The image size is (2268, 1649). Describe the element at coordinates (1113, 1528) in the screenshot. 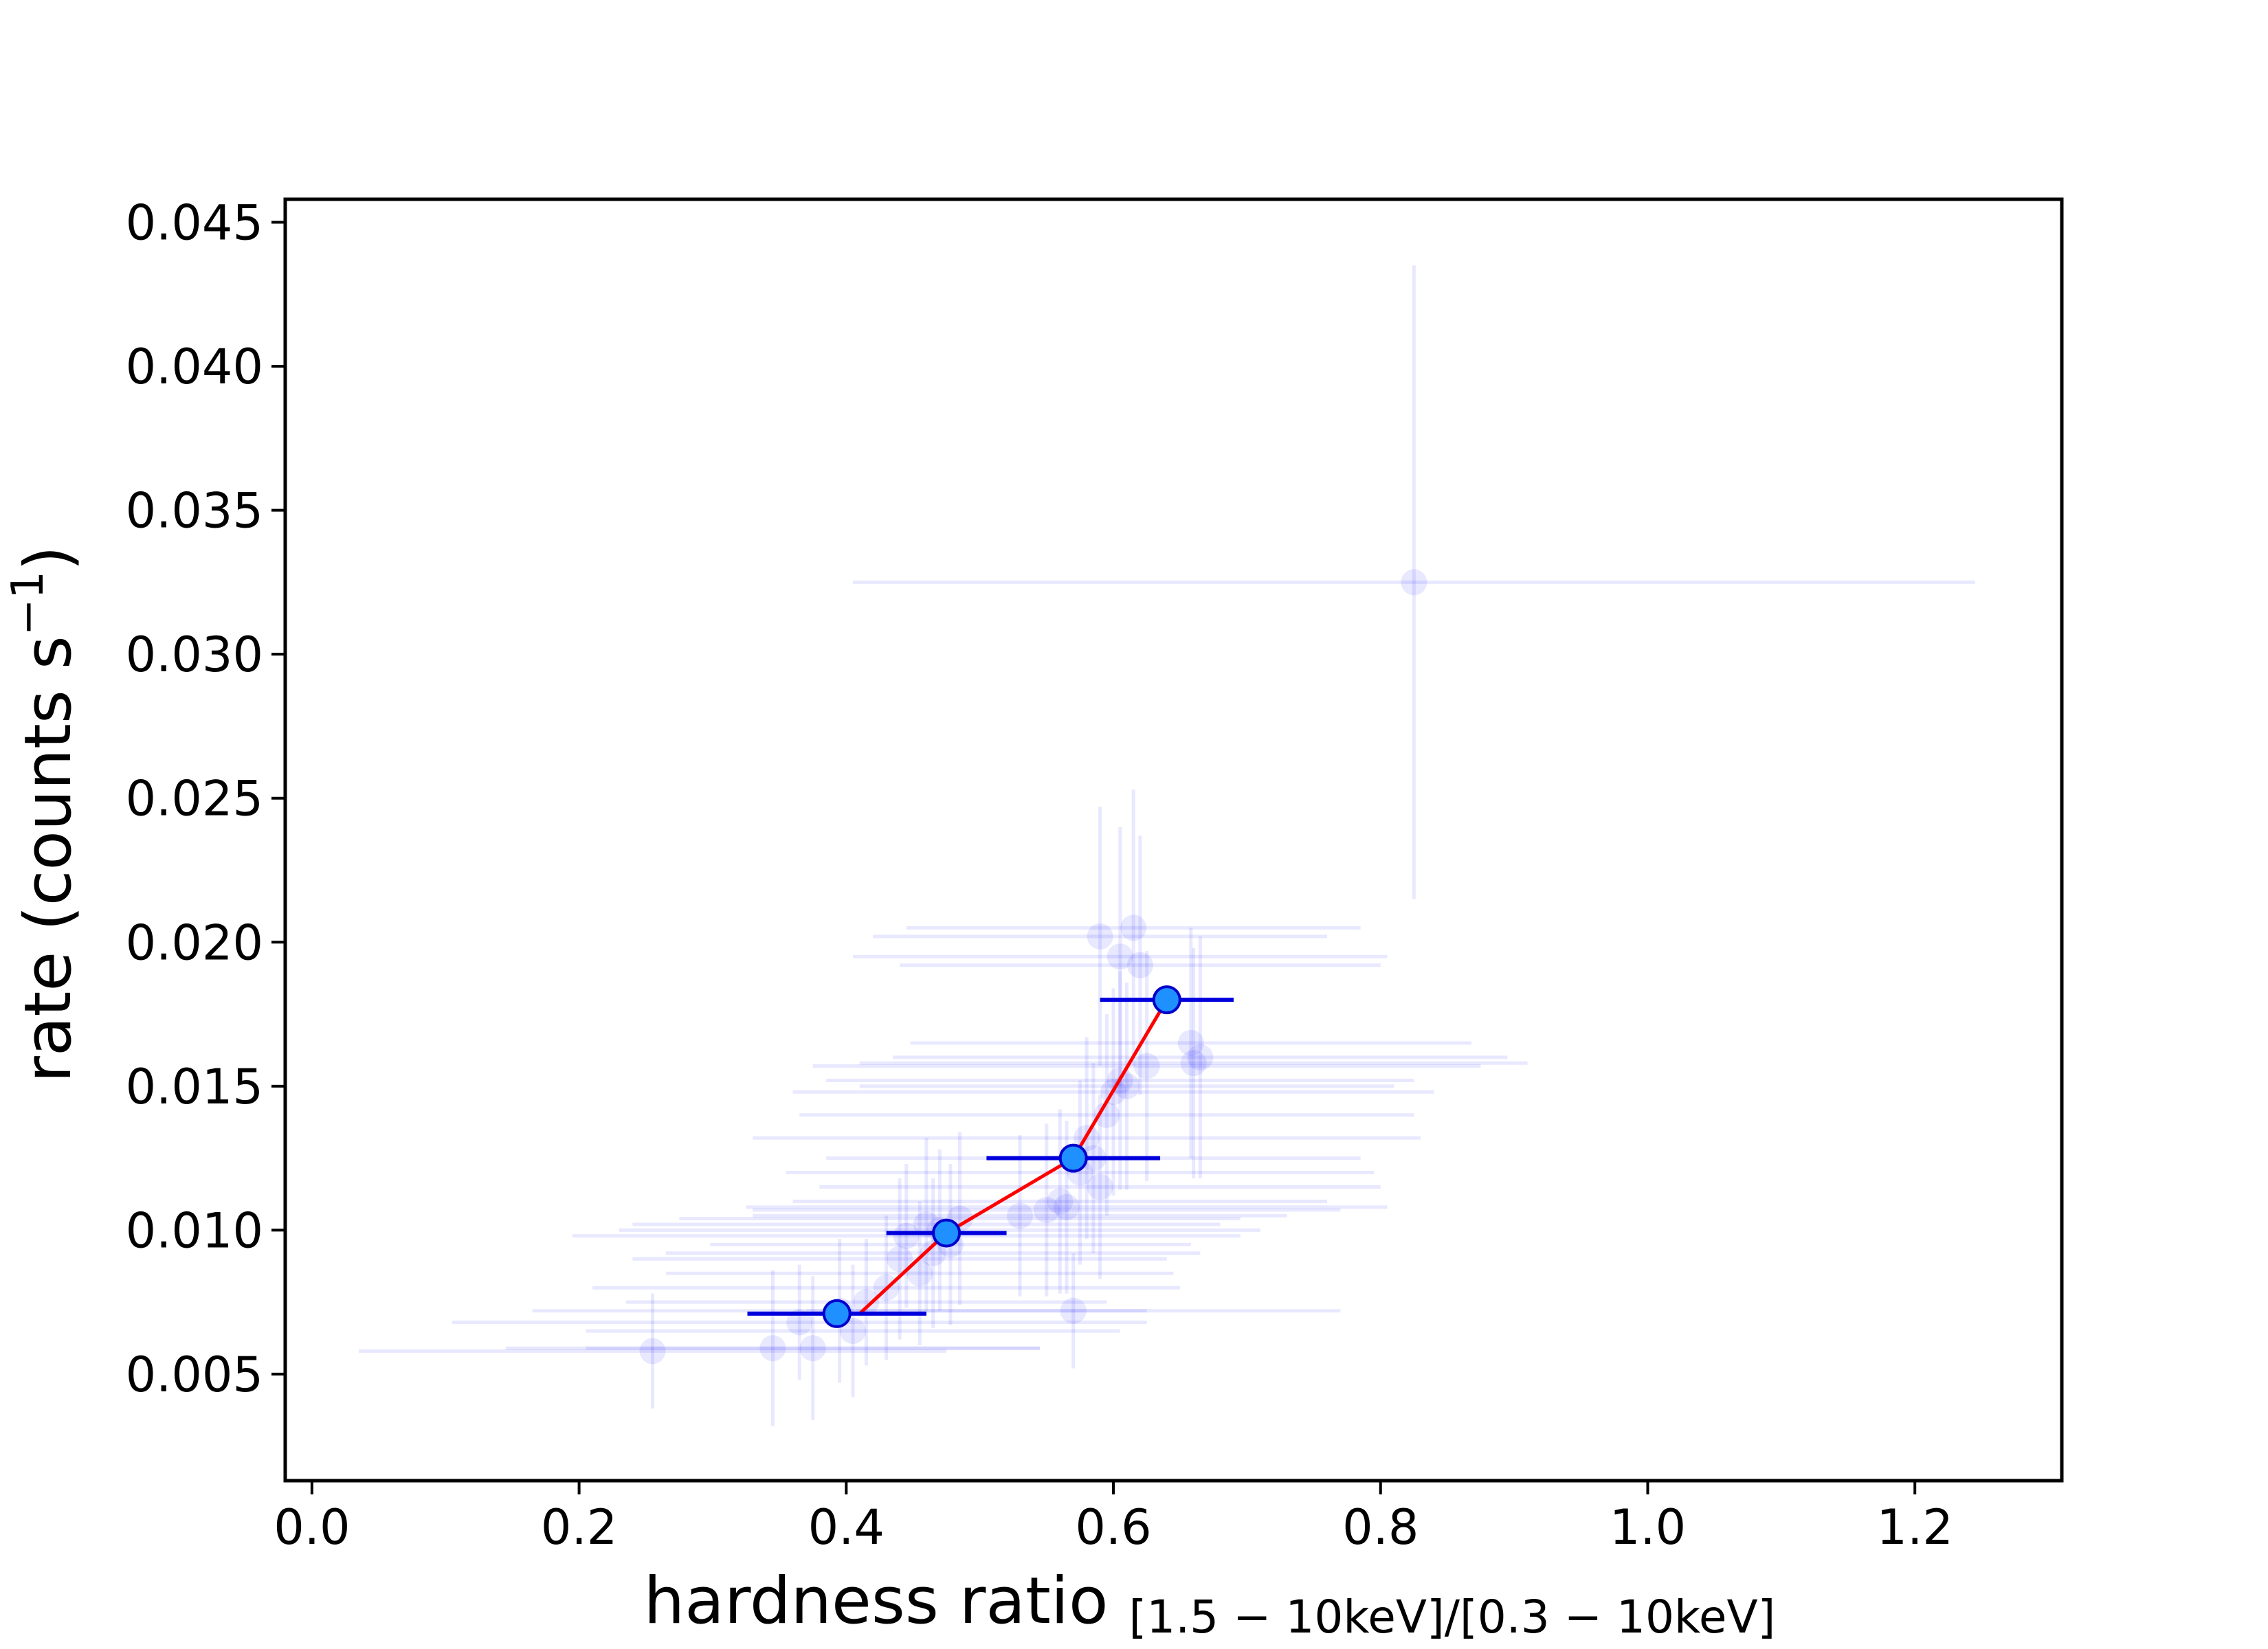

I see `x-tick-label: 0.6` at that location.